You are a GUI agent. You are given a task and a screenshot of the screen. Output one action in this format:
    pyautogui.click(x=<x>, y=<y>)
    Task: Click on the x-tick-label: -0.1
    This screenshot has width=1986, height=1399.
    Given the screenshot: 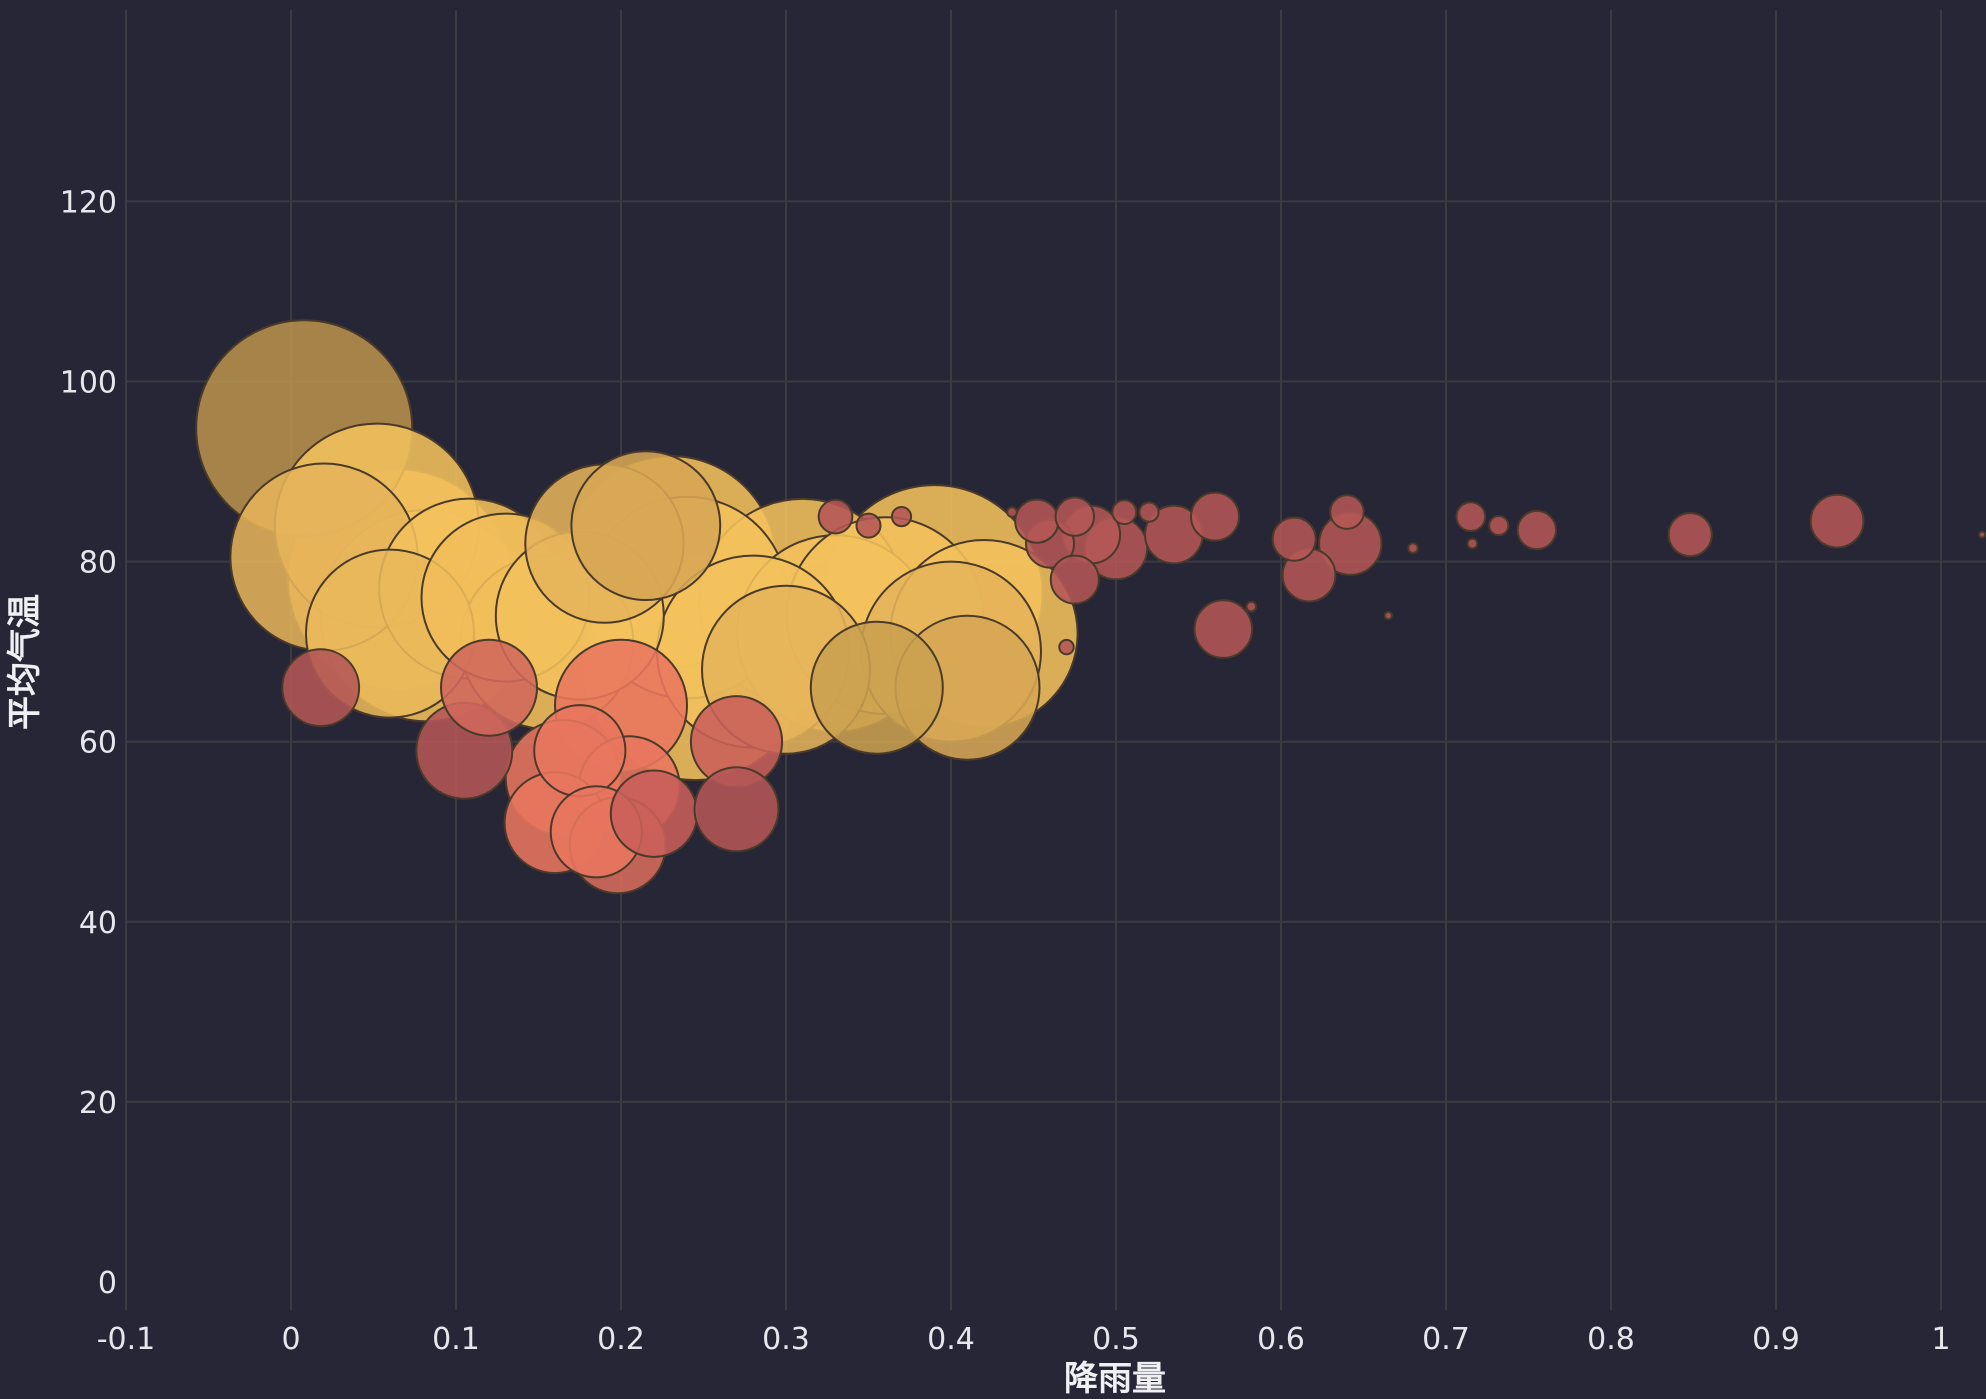 What is the action you would take?
    pyautogui.click(x=126, y=1339)
    